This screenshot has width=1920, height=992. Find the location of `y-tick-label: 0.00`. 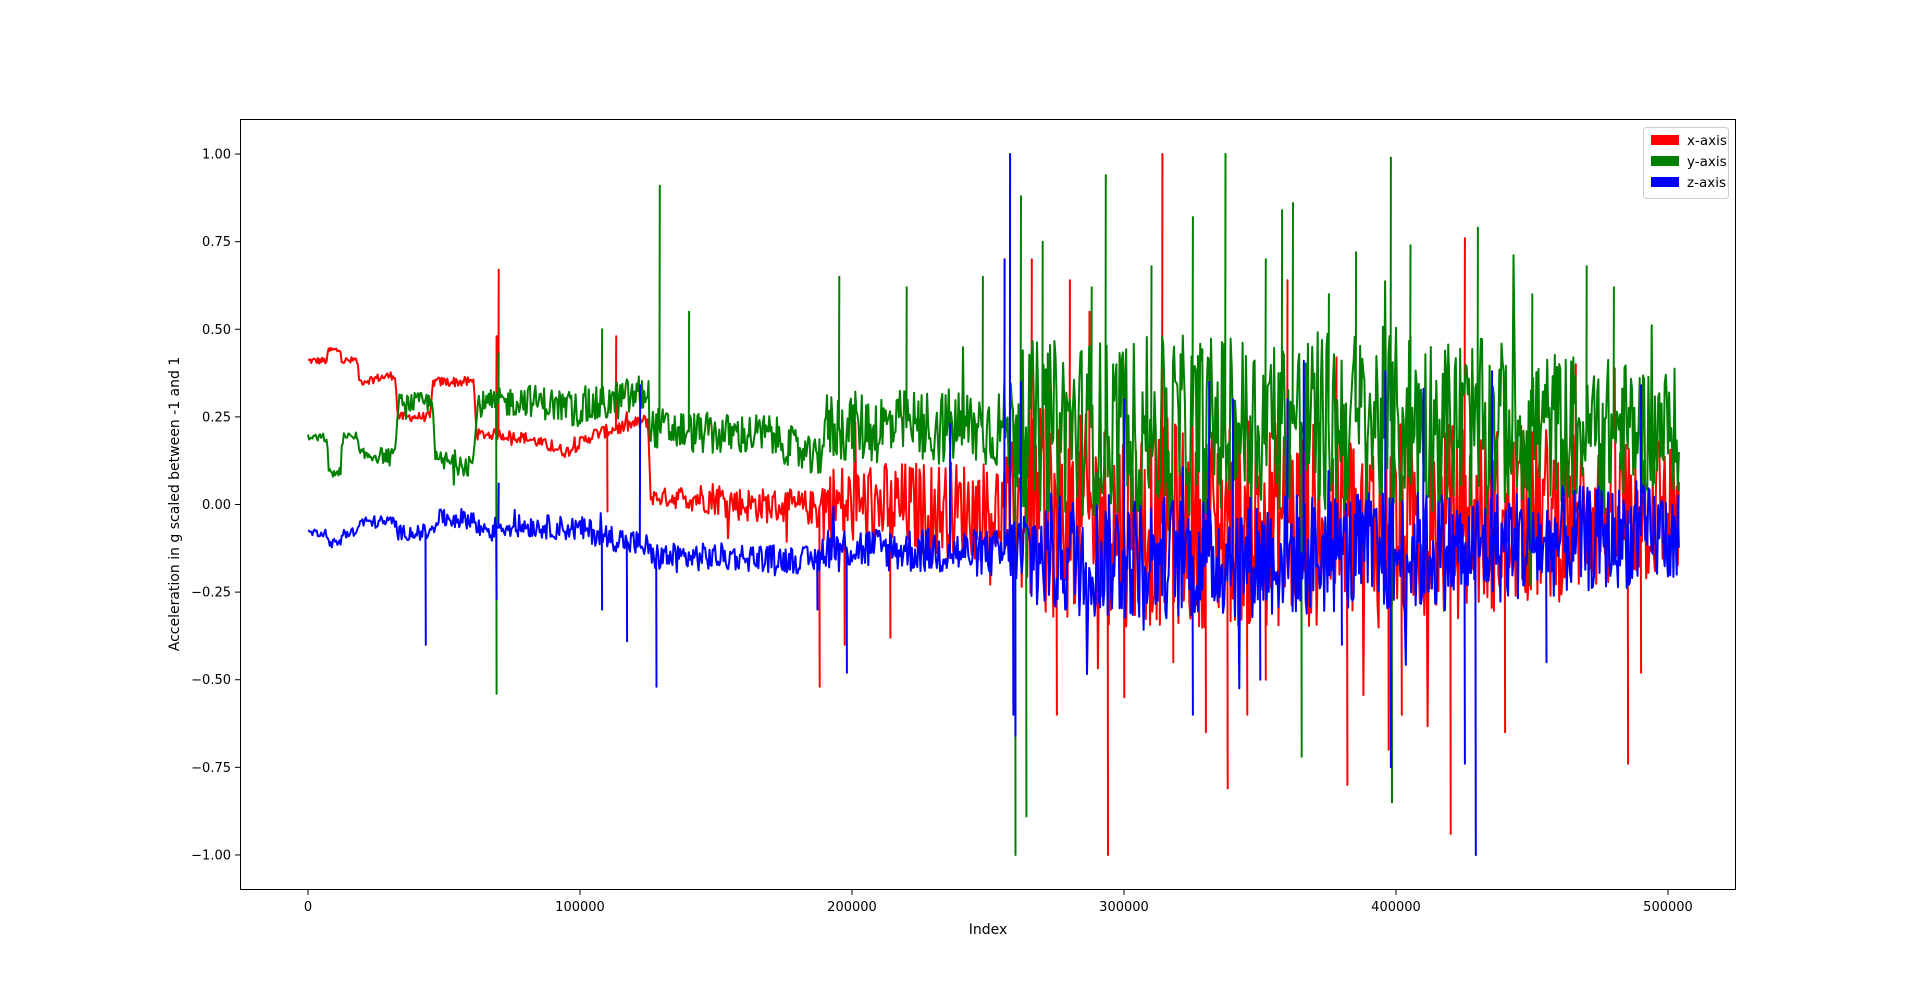

y-tick-label: 0.00 is located at coordinates (216, 505).